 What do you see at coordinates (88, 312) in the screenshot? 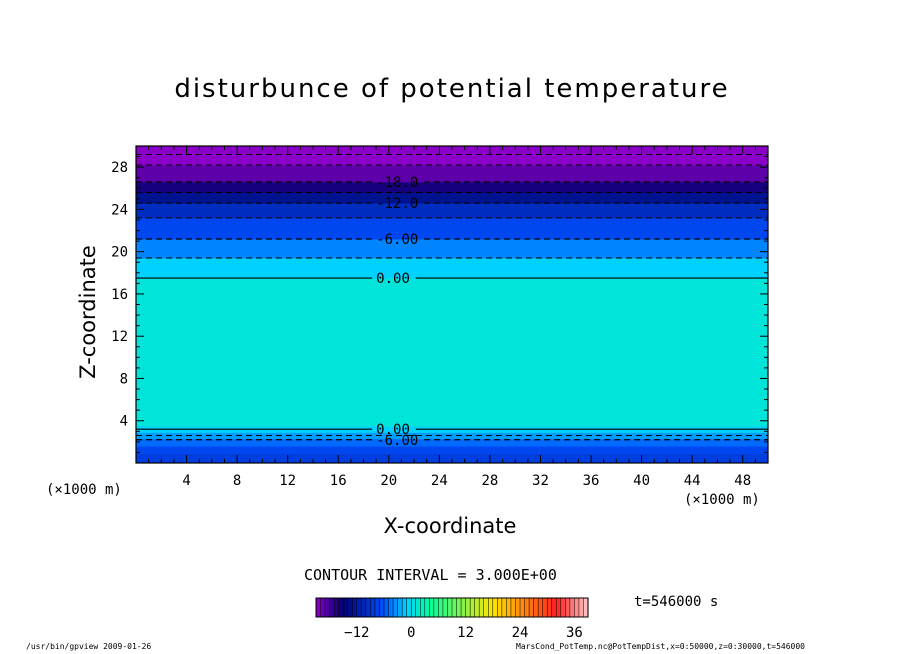
I see `y-axis-label: Z-coordinate` at bounding box center [88, 312].